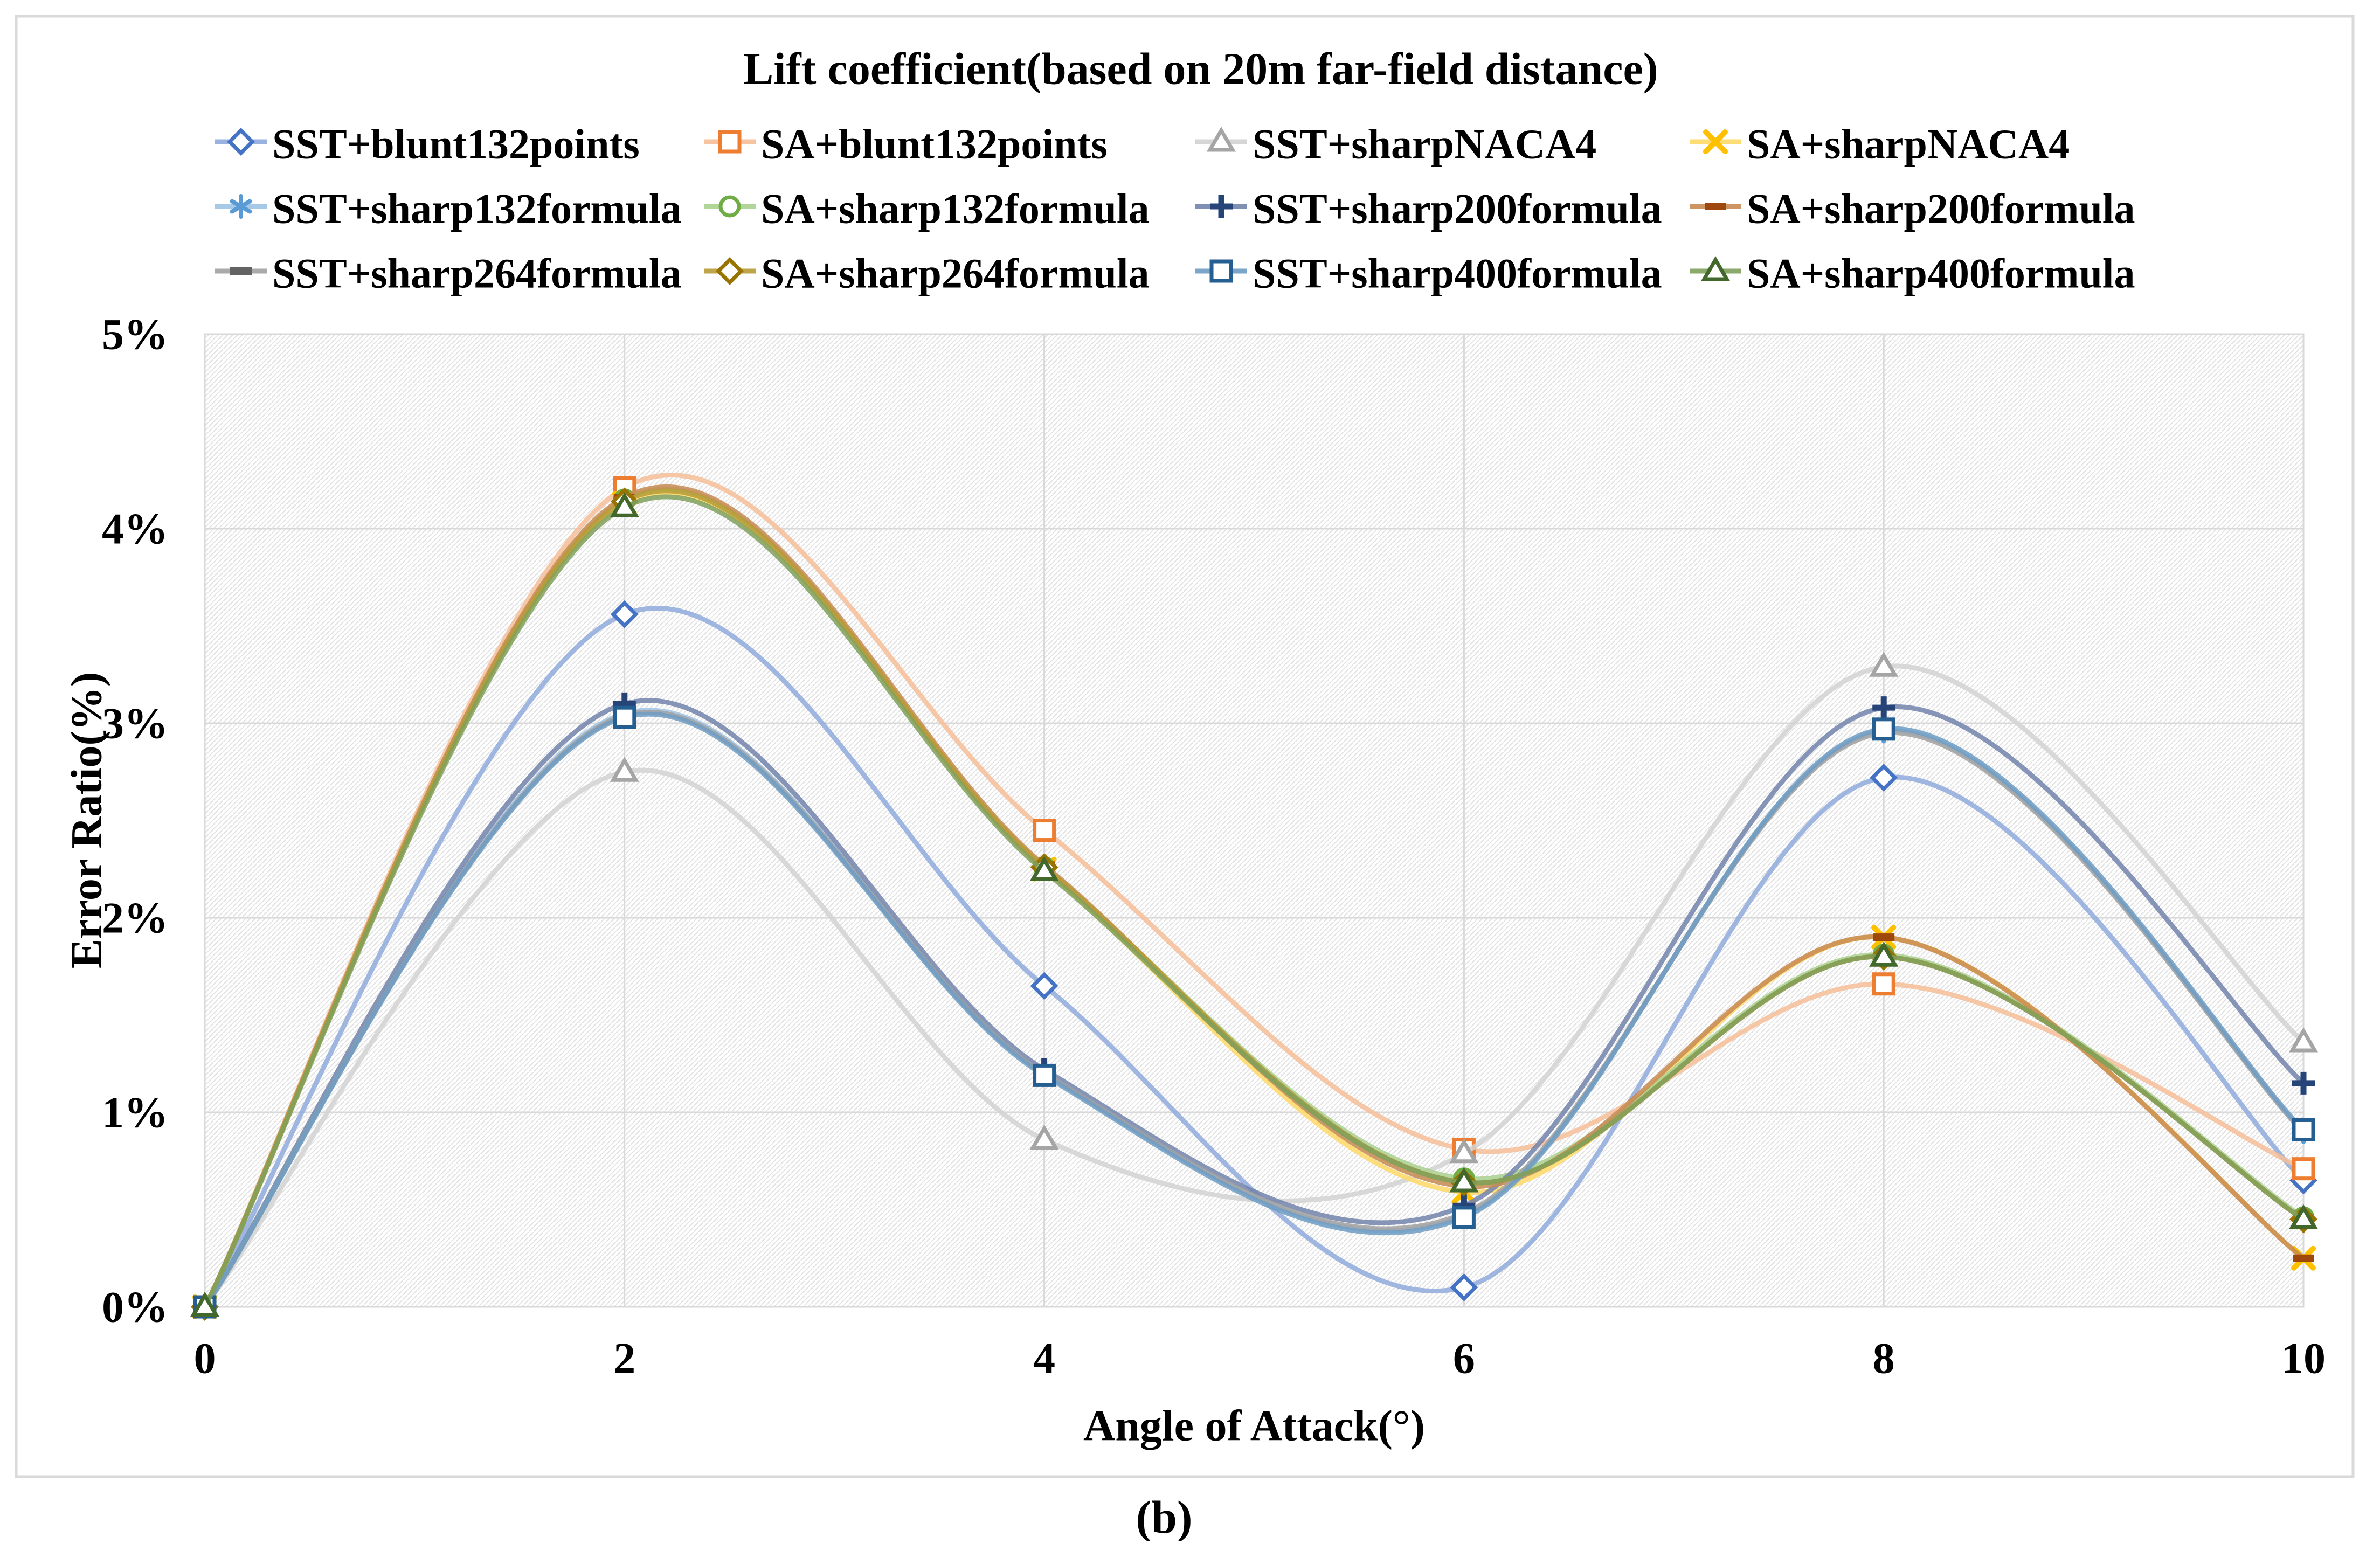 The image size is (2380, 1544). What do you see at coordinates (1715, 206) in the screenshot?
I see `legend-marker-SA+sharp200formula` at bounding box center [1715, 206].